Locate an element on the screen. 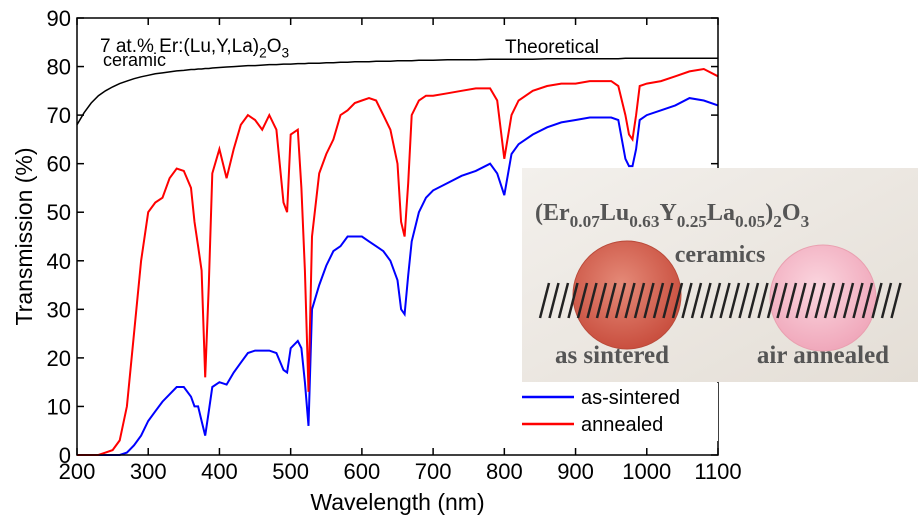 The height and width of the screenshot is (520, 923). x-axis-title: Wavelength (nm) is located at coordinates (397, 502).